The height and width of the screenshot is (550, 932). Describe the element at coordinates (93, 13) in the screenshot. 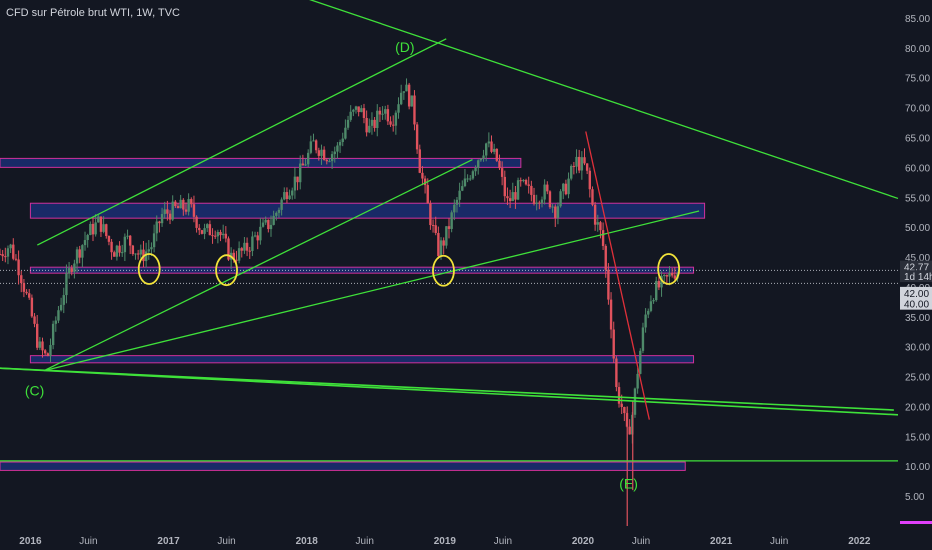

I see `chart-title: CFD sur Pétrole brut WTI, 1W, TVC` at that location.